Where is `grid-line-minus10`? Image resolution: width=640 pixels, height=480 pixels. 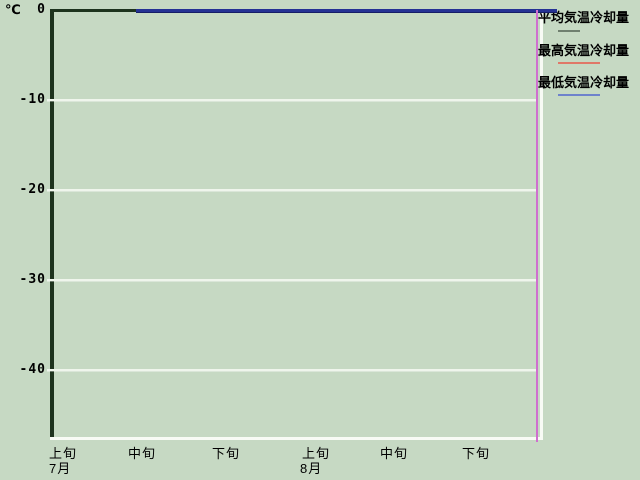
grid-line-minus10 is located at coordinates (292, 100).